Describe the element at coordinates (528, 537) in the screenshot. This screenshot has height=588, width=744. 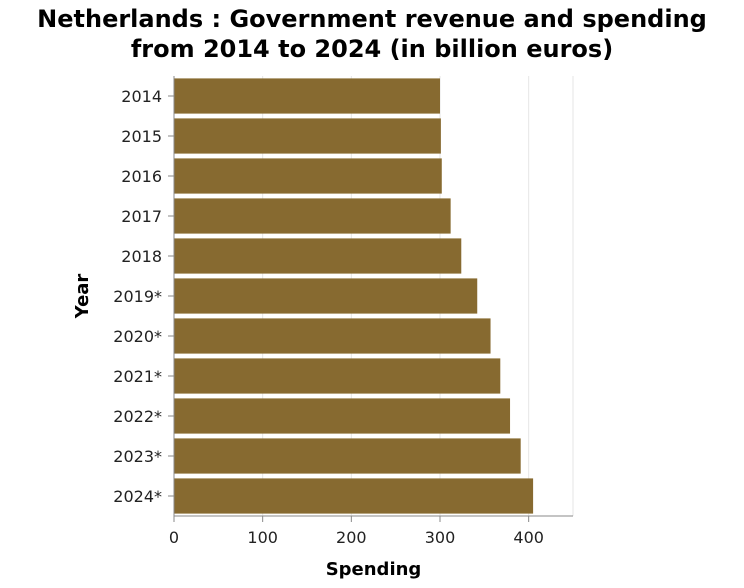
I see `x-tick-label: 400` at that location.